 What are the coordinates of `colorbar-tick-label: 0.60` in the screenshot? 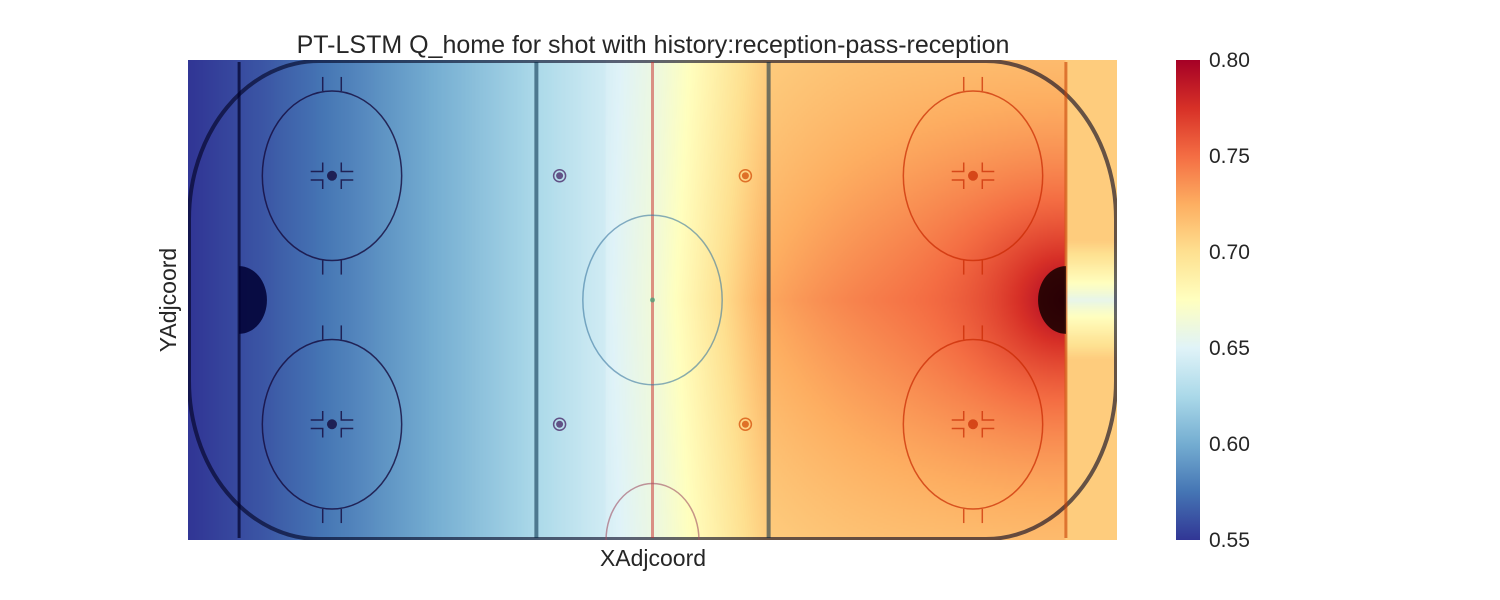 It's located at (1229, 444).